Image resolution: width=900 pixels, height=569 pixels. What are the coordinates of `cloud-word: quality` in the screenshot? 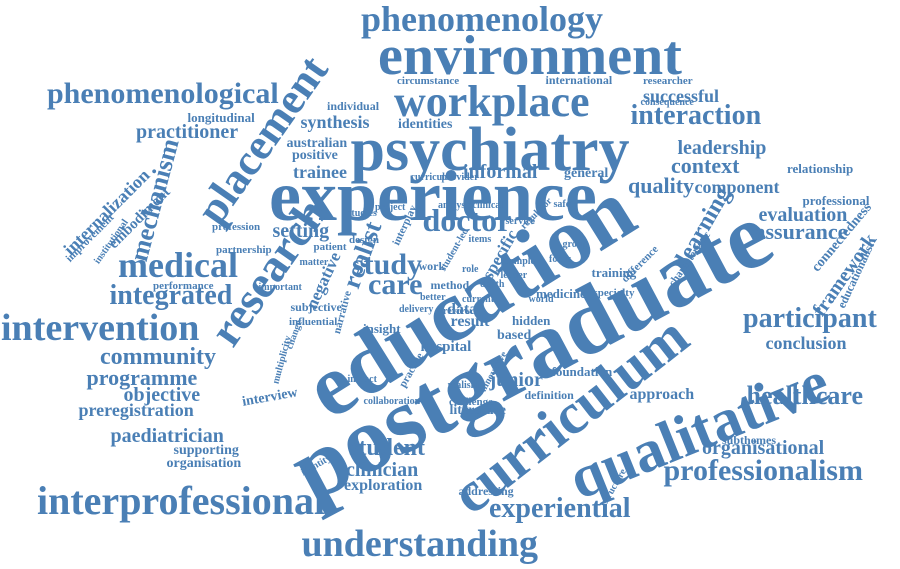 It's located at (661, 185).